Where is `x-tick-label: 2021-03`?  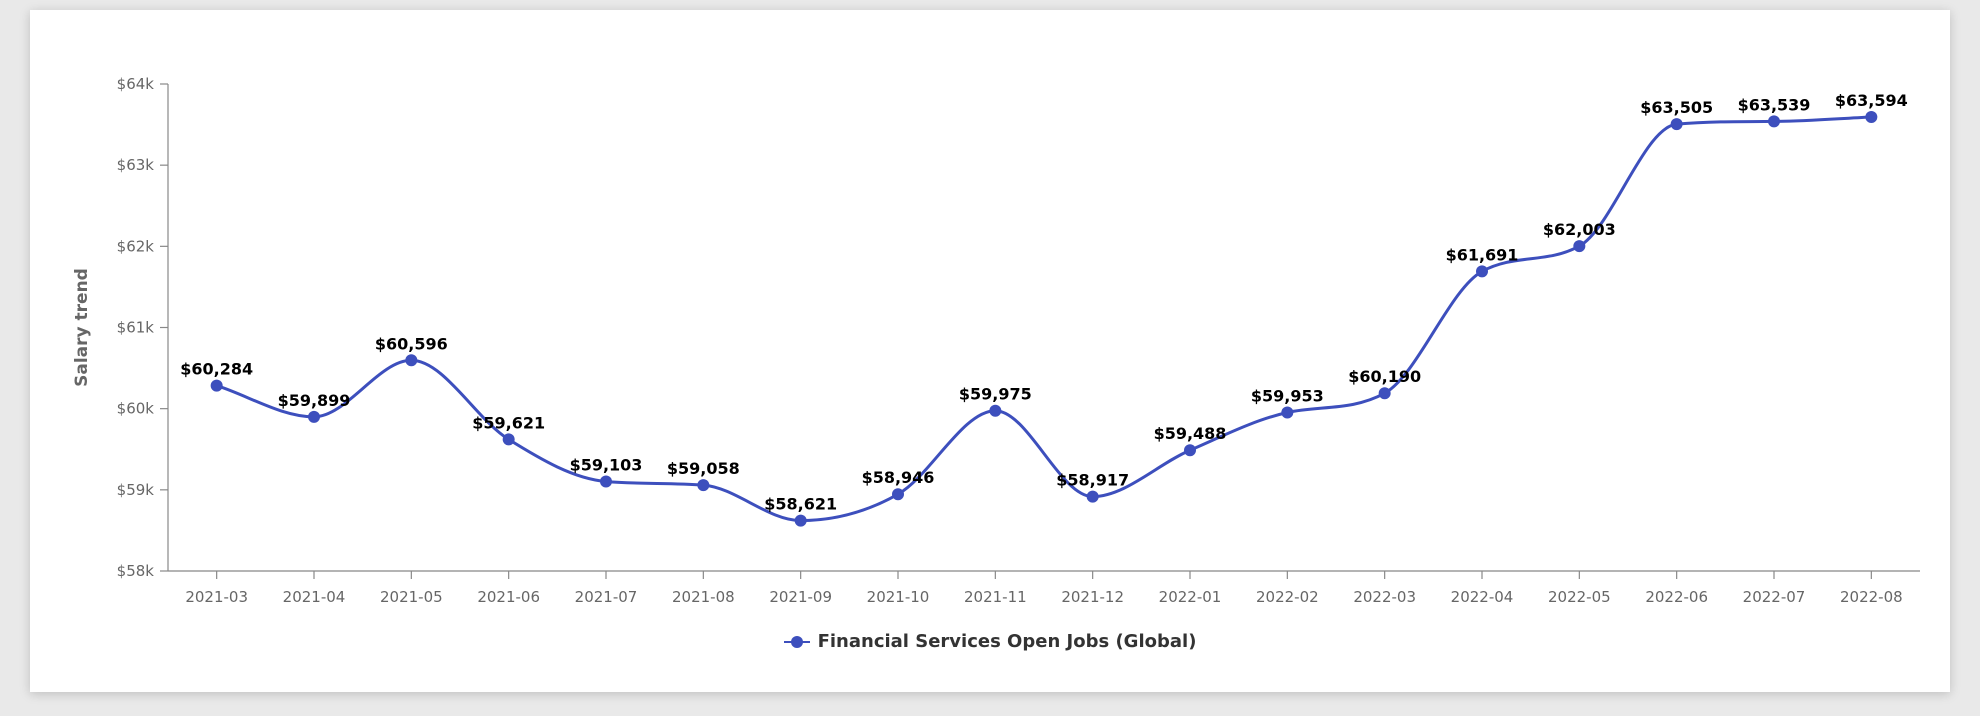
x-tick-label: 2021-03 is located at coordinates (216, 597).